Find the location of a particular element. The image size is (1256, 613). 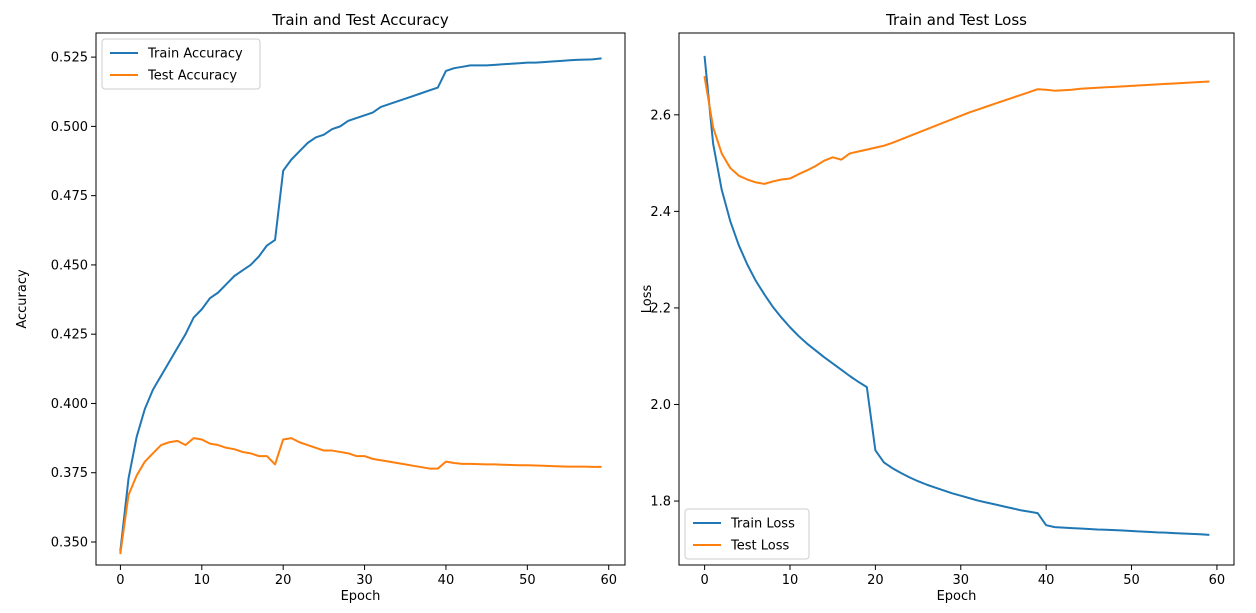

chart0-y-tick-label: 0.500 is located at coordinates (69, 127).